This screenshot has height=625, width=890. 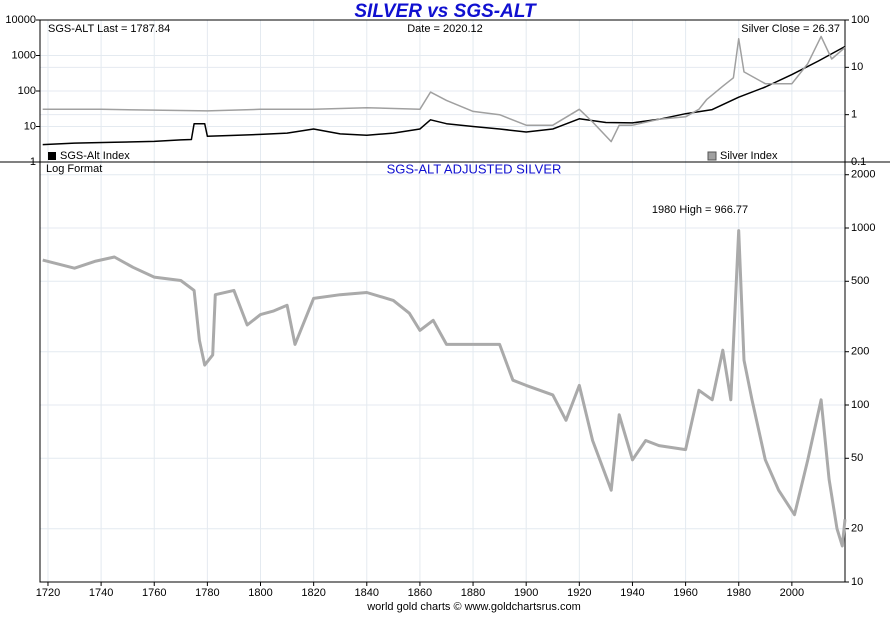 What do you see at coordinates (313, 593) in the screenshot?
I see `x-tick-label: 1820` at bounding box center [313, 593].